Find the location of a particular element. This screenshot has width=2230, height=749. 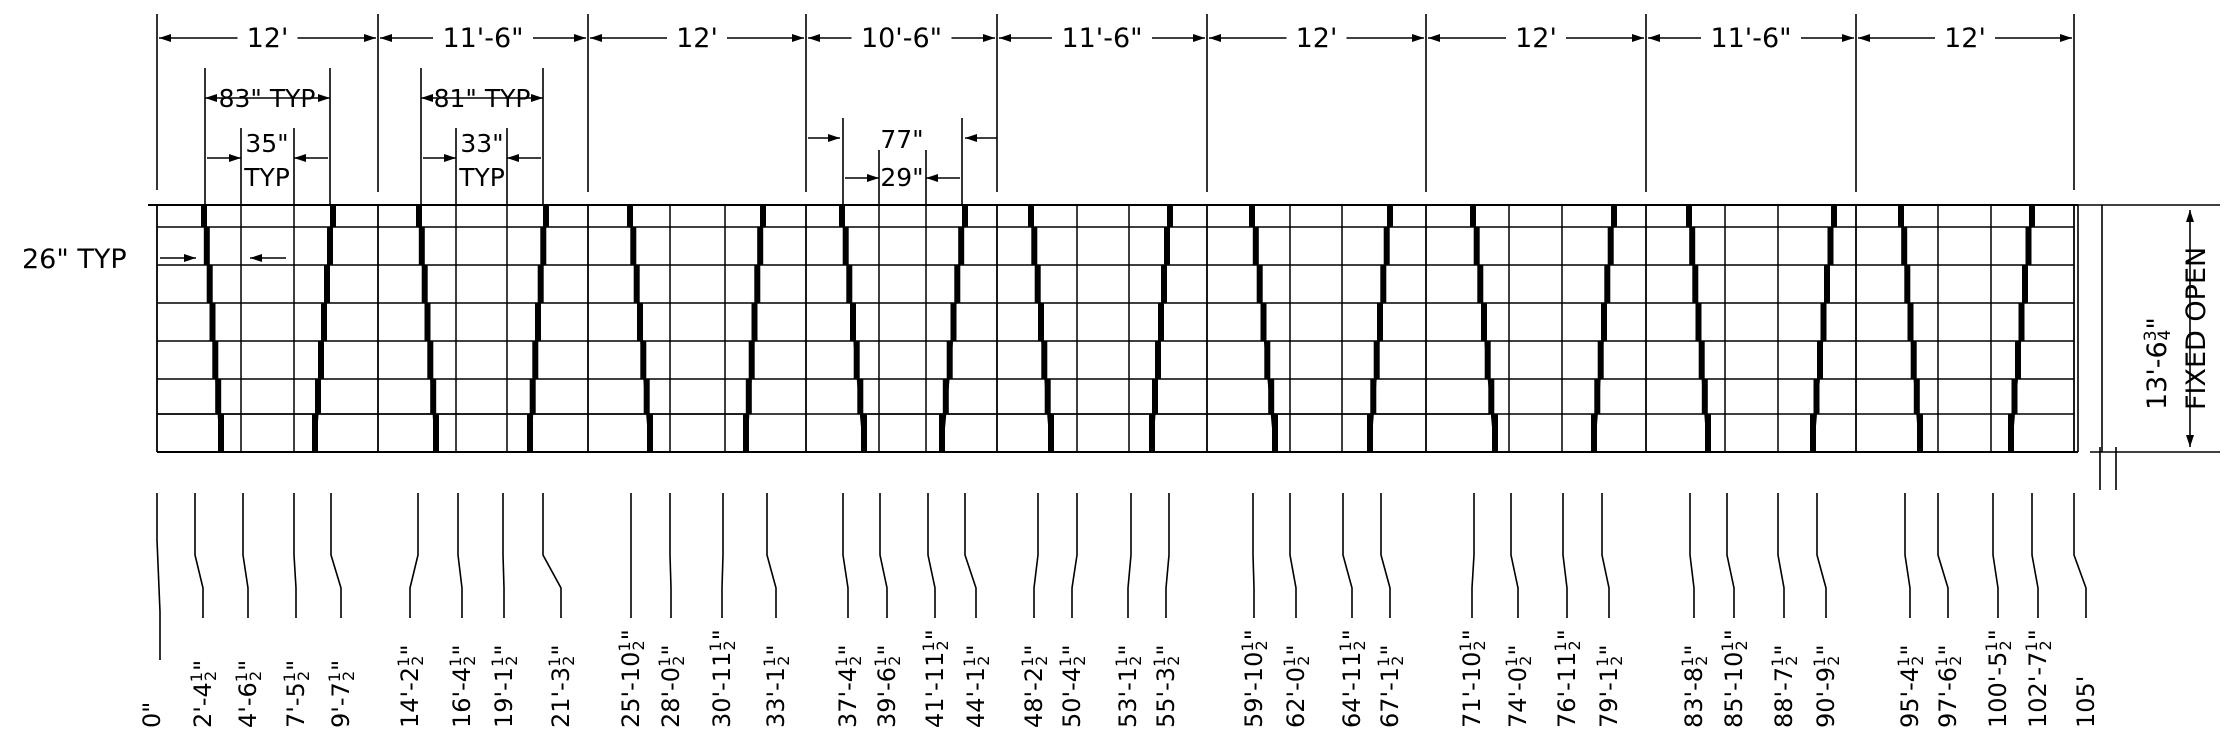

station-label: 44'-112" is located at coordinates (976, 687).